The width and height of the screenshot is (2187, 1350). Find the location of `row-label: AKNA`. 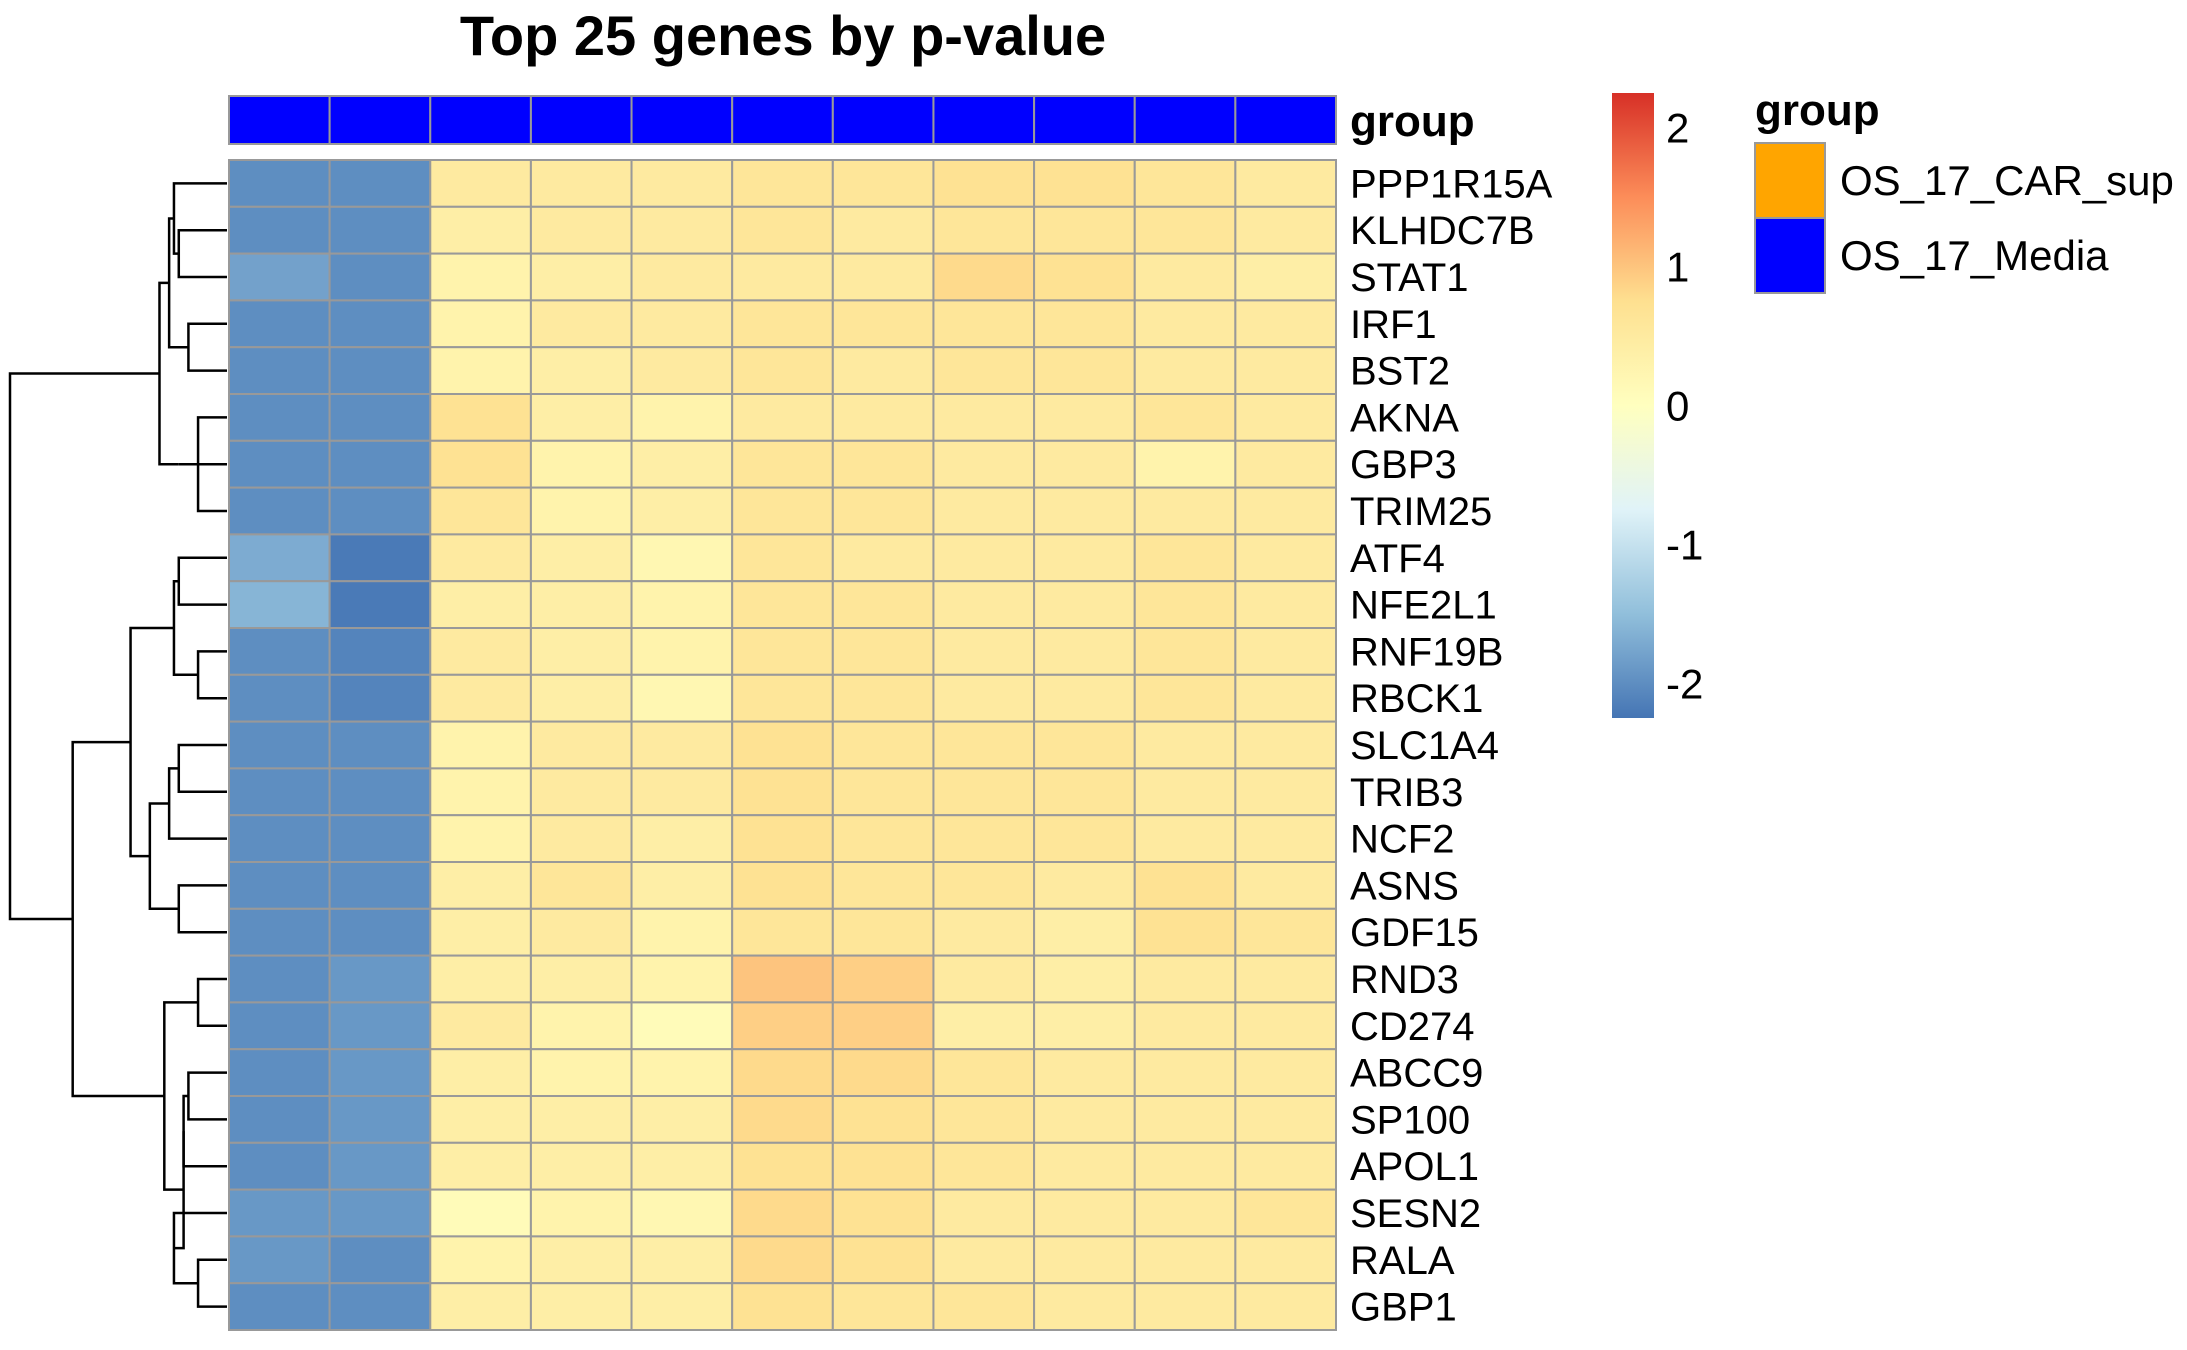

row-label: AKNA is located at coordinates (1404, 418).